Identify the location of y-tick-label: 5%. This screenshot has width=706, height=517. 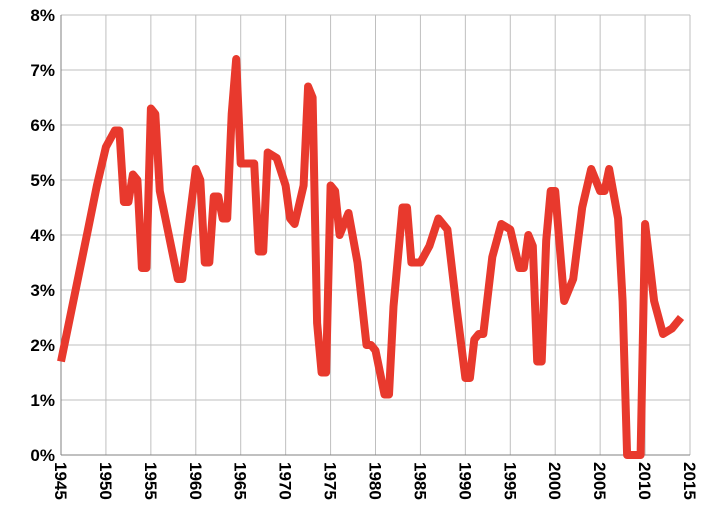
(42, 180).